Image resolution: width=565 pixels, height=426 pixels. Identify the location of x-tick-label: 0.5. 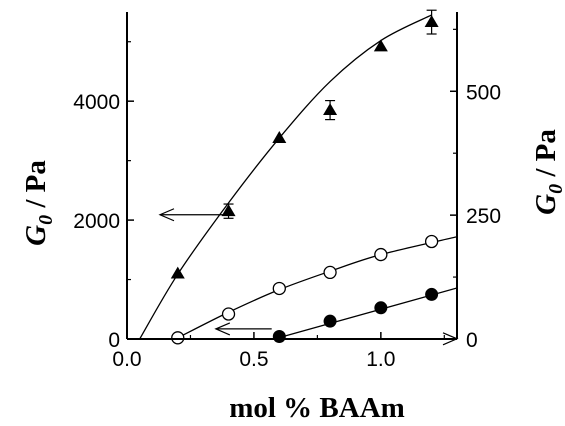
(253, 359).